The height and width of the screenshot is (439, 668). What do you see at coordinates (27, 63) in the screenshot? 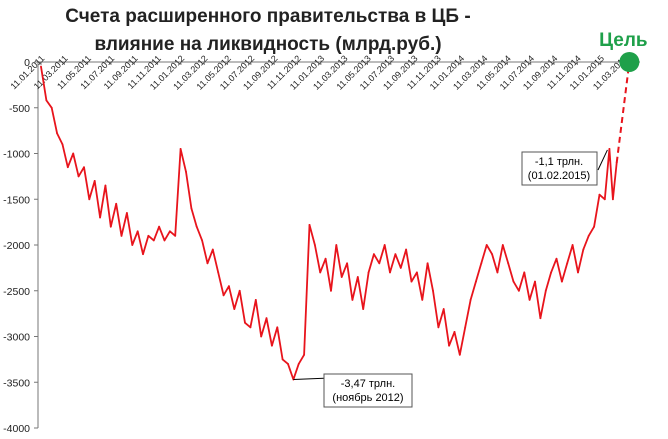
I see `y-tick-label: 0` at bounding box center [27, 63].